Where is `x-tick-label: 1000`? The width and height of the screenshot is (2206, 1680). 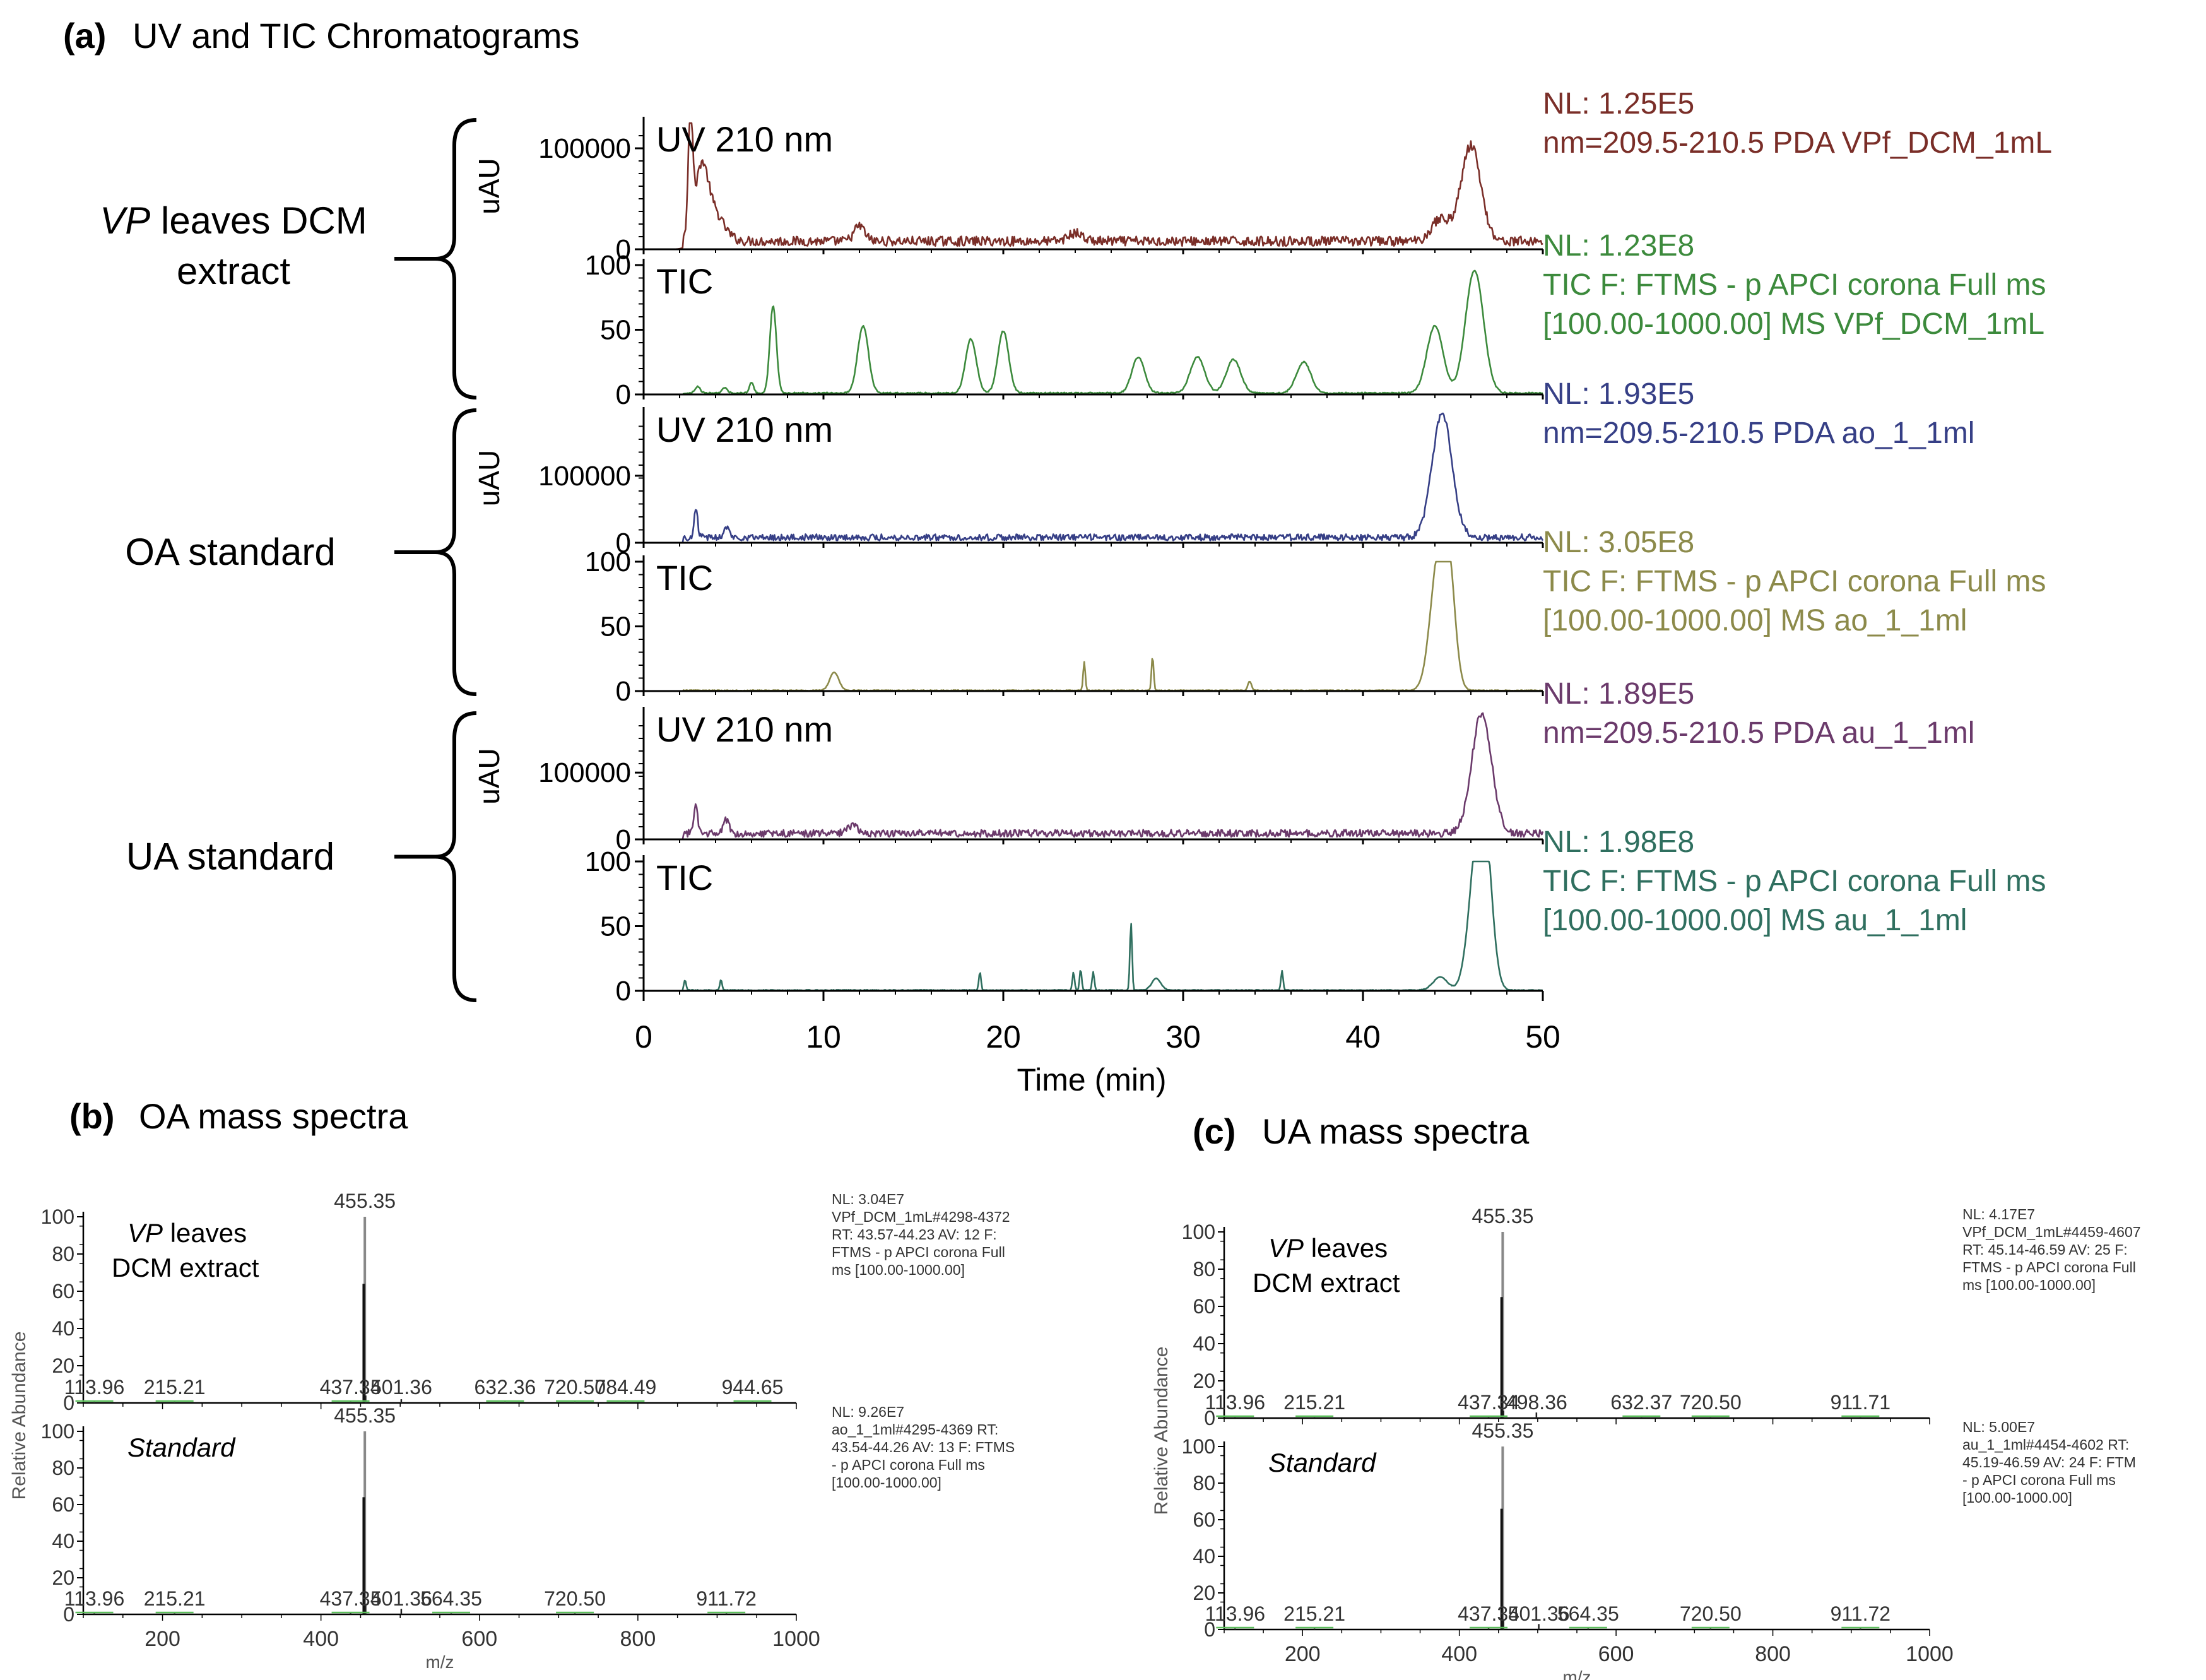 x-tick-label: 1000 is located at coordinates (796, 1639).